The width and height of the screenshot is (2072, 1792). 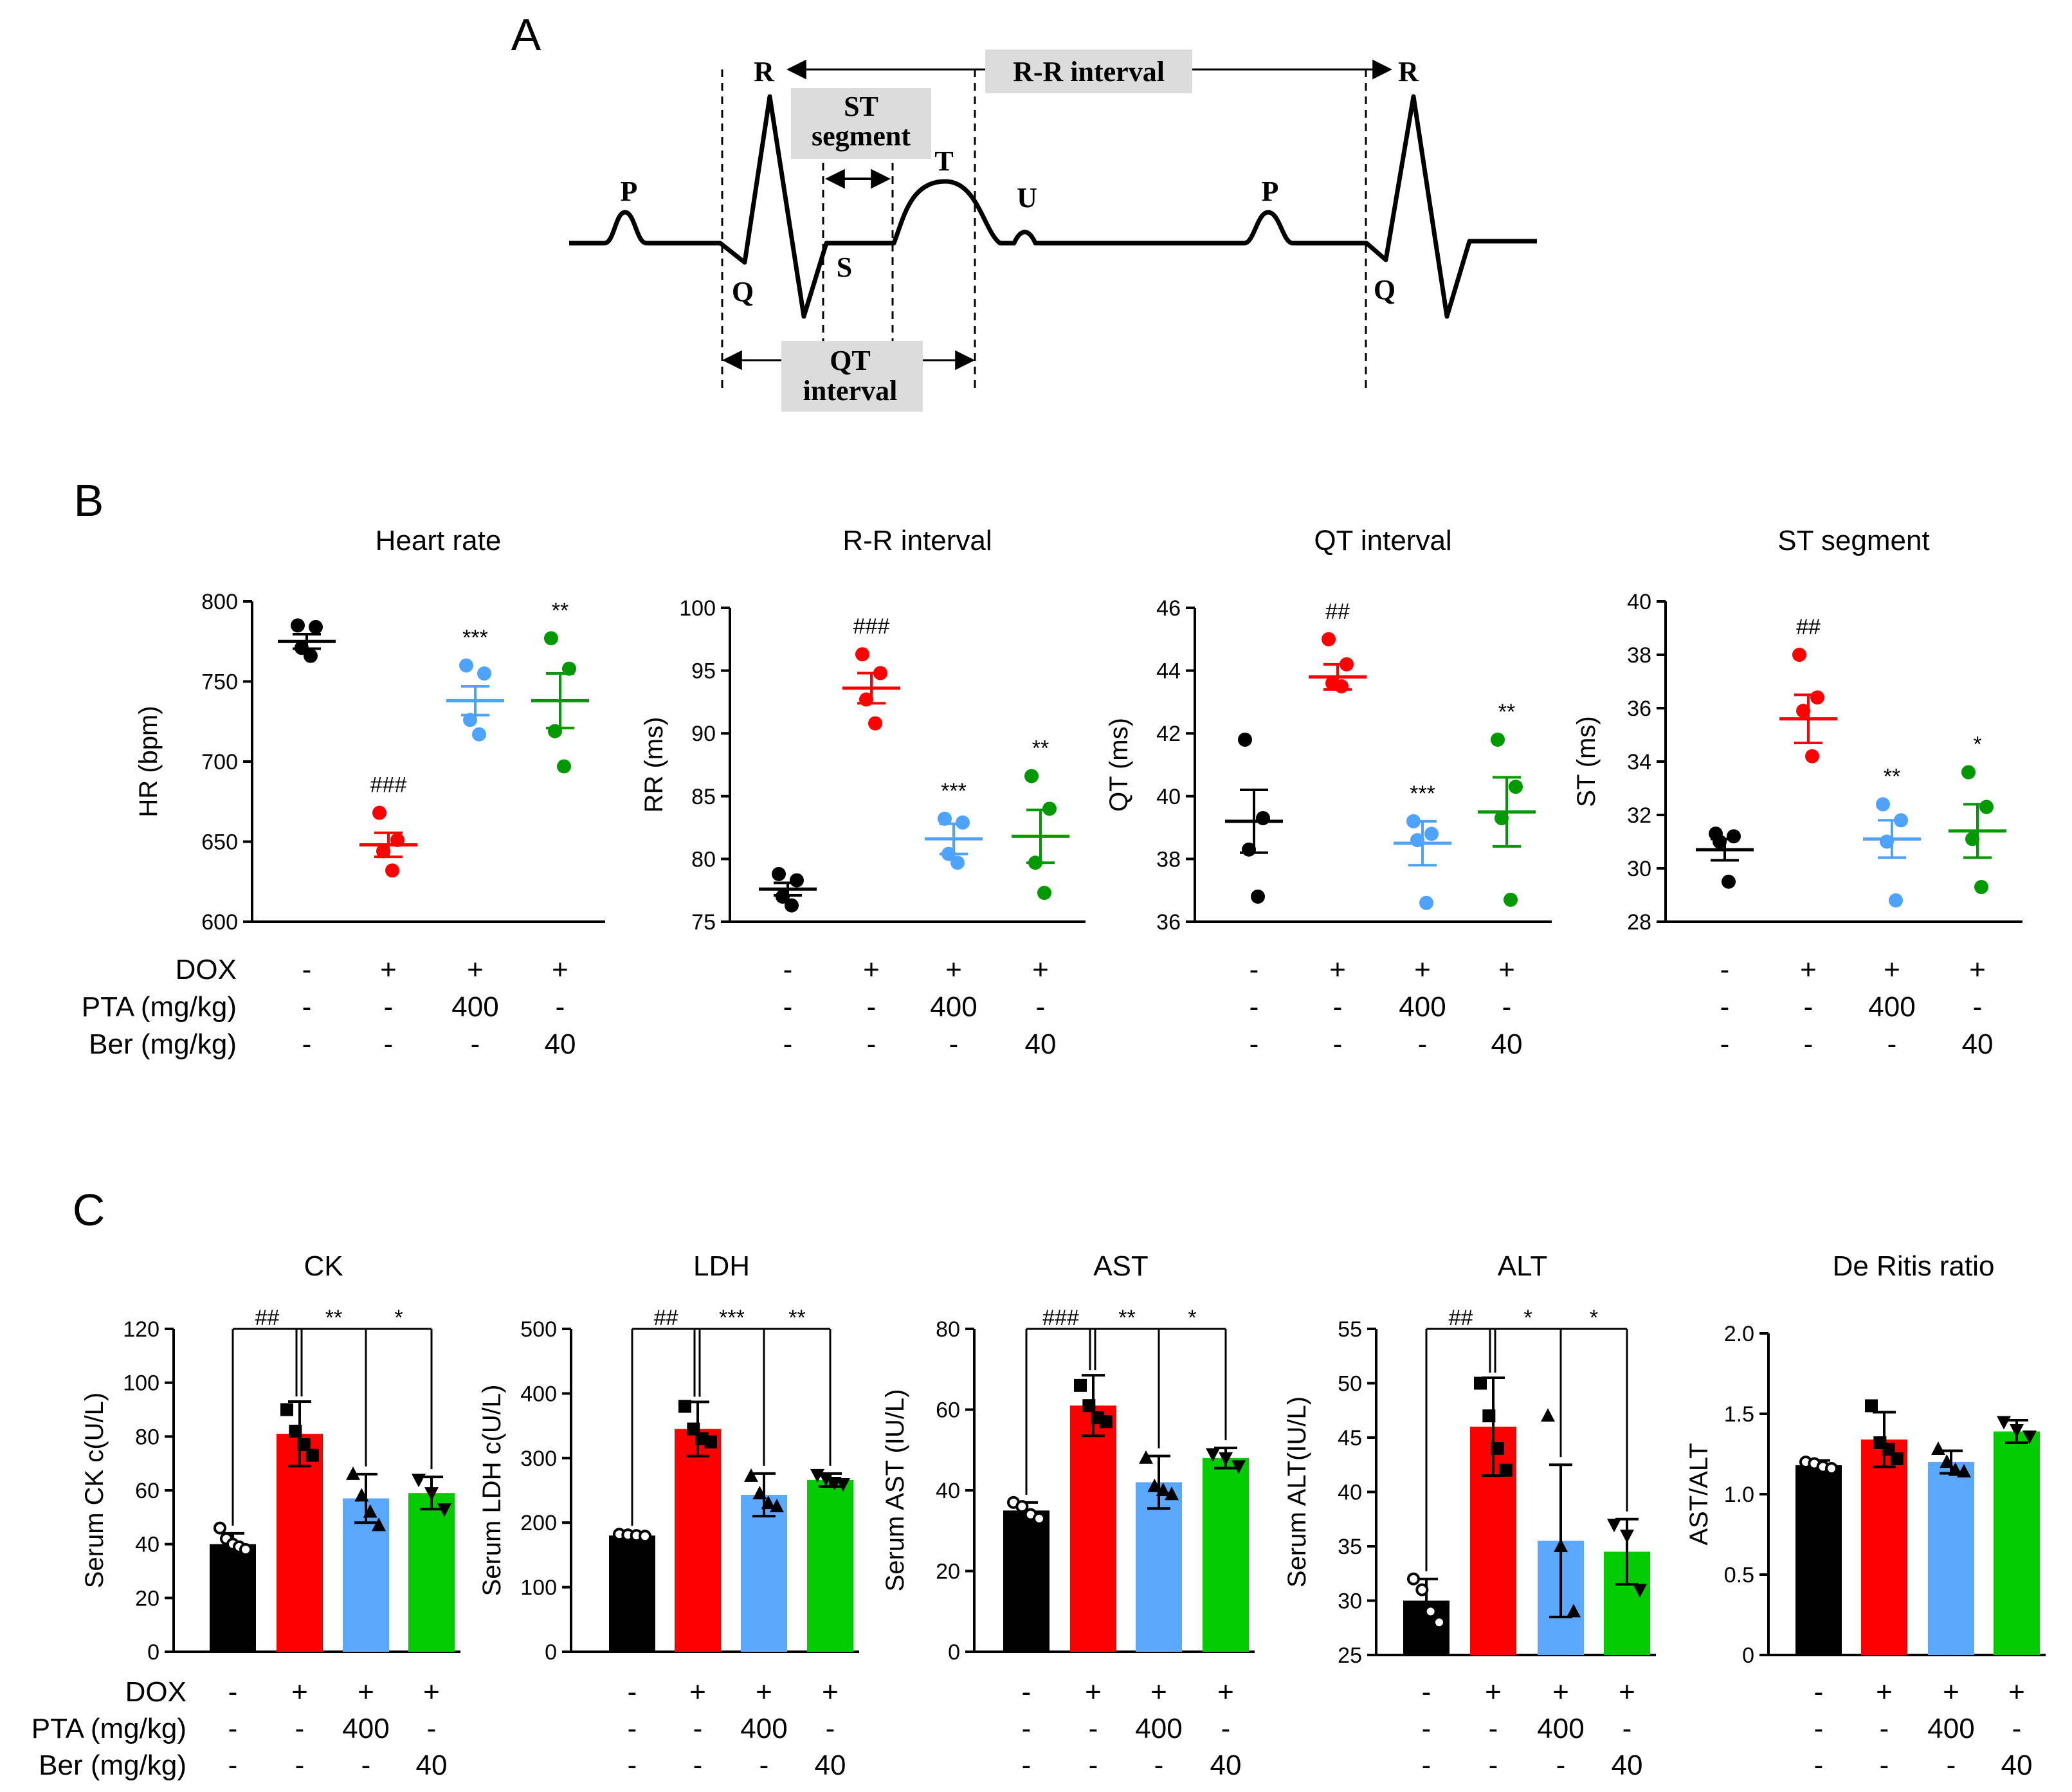 What do you see at coordinates (206, 969) in the screenshot?
I see `treatment-label-dox: DOX` at bounding box center [206, 969].